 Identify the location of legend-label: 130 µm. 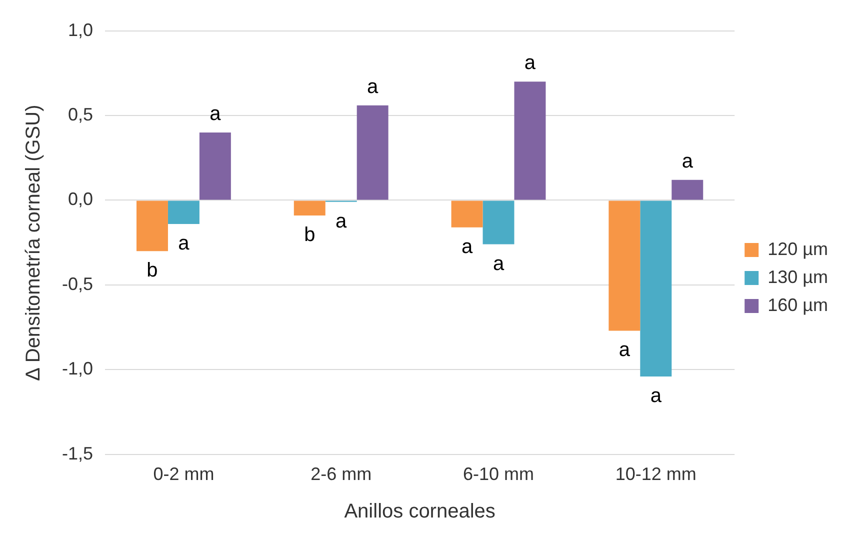
(798, 276).